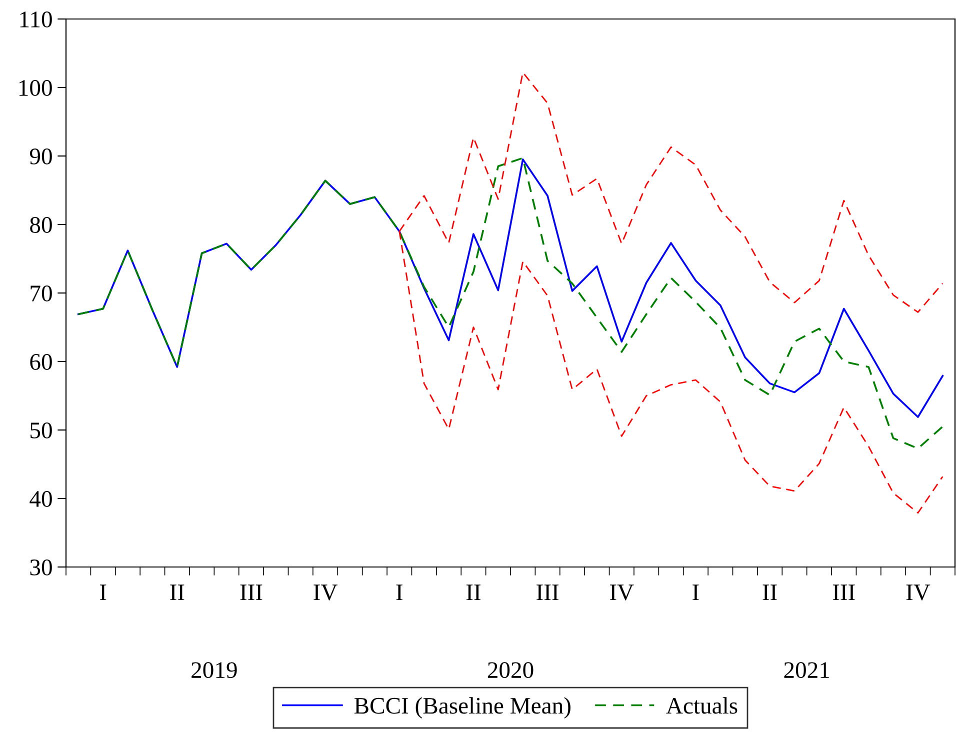  I want to click on y-tick-label: 60, so click(41, 362).